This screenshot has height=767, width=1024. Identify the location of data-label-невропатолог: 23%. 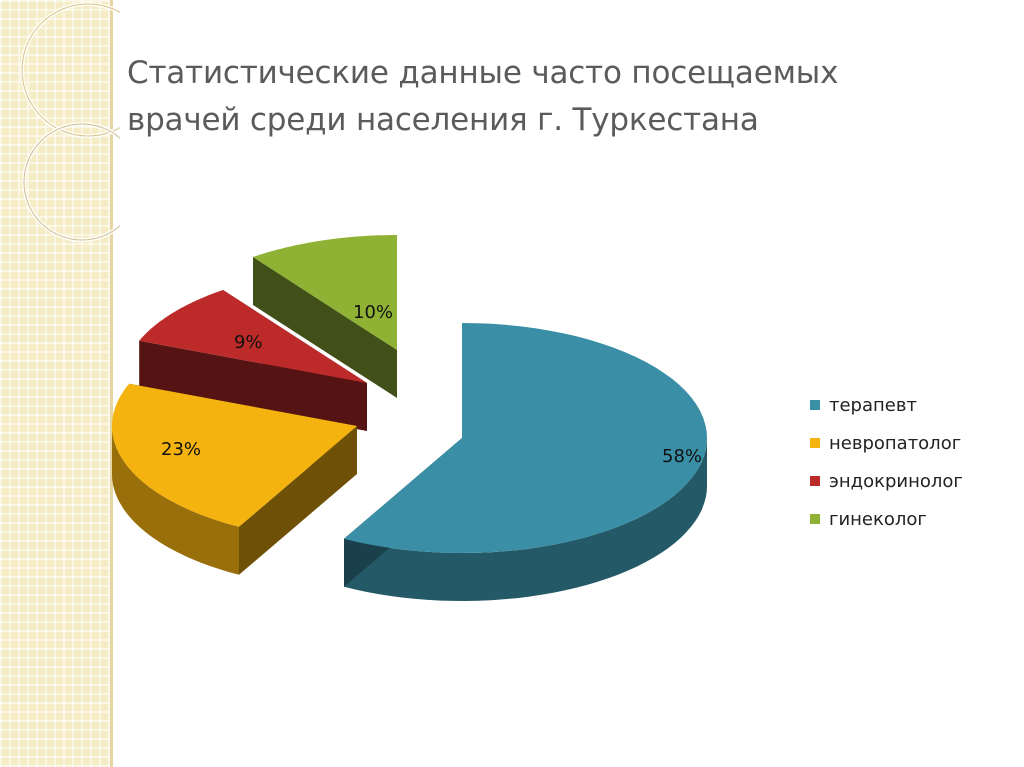
(181, 449).